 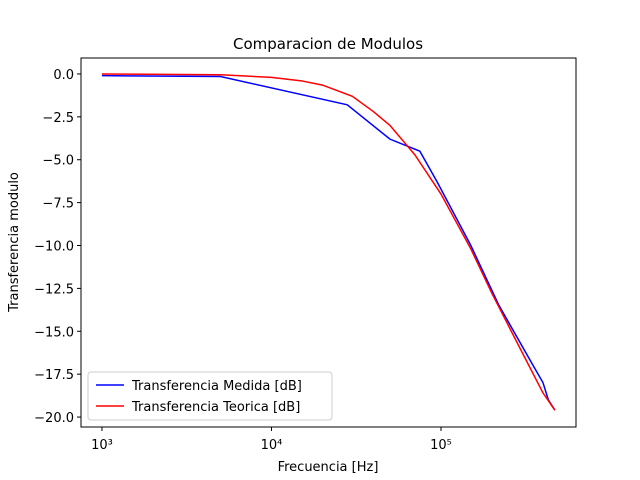 I want to click on x-tick-label: 10³, so click(x=102, y=445).